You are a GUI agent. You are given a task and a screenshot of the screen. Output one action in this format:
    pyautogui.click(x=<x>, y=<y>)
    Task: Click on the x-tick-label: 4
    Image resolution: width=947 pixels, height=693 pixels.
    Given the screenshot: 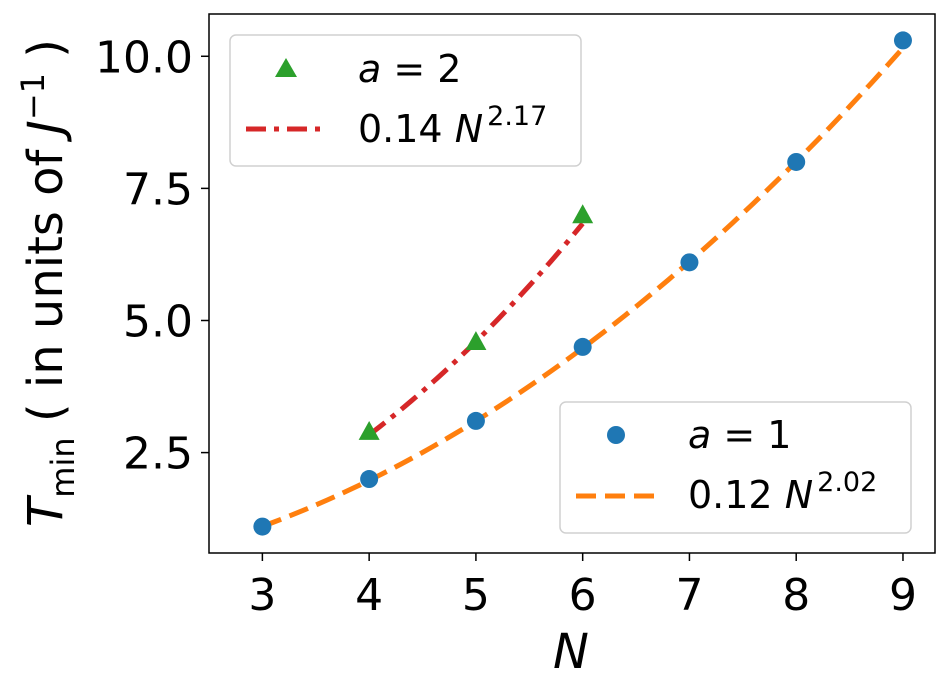 What is the action you would take?
    pyautogui.click(x=369, y=595)
    